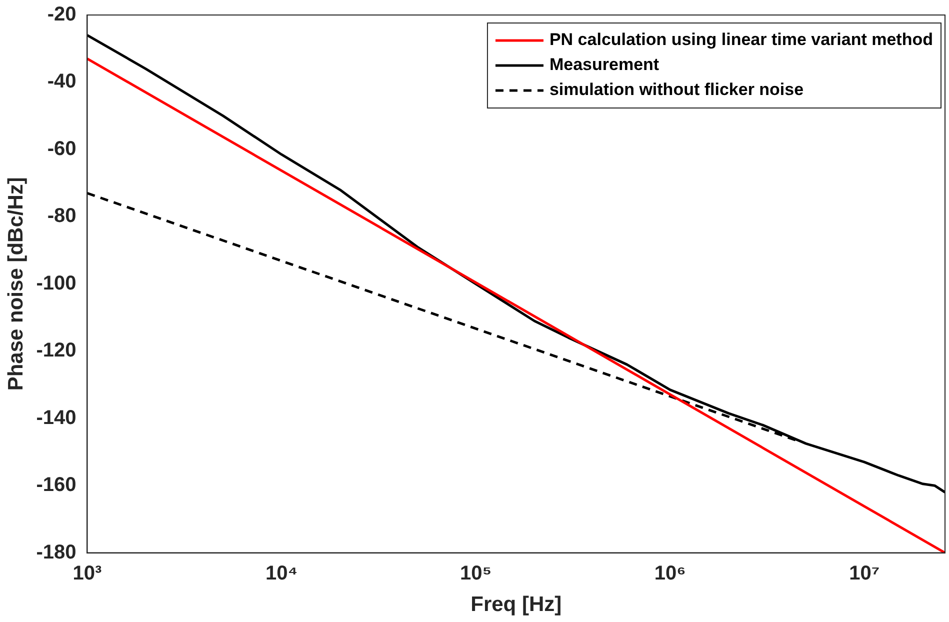  Describe the element at coordinates (476, 573) in the screenshot. I see `x-tick-label: 10⁵` at that location.